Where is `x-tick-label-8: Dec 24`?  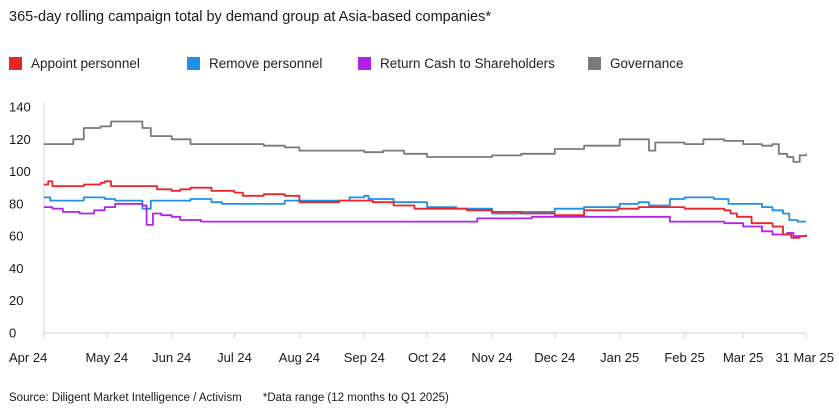
x-tick-label-8: Dec 24 is located at coordinates (554, 357).